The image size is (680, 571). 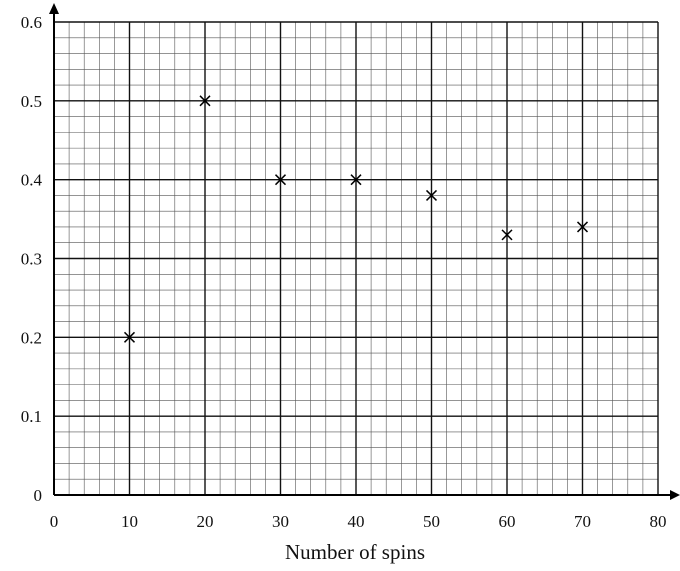 What do you see at coordinates (431, 521) in the screenshot?
I see `x-tick-label: 50` at bounding box center [431, 521].